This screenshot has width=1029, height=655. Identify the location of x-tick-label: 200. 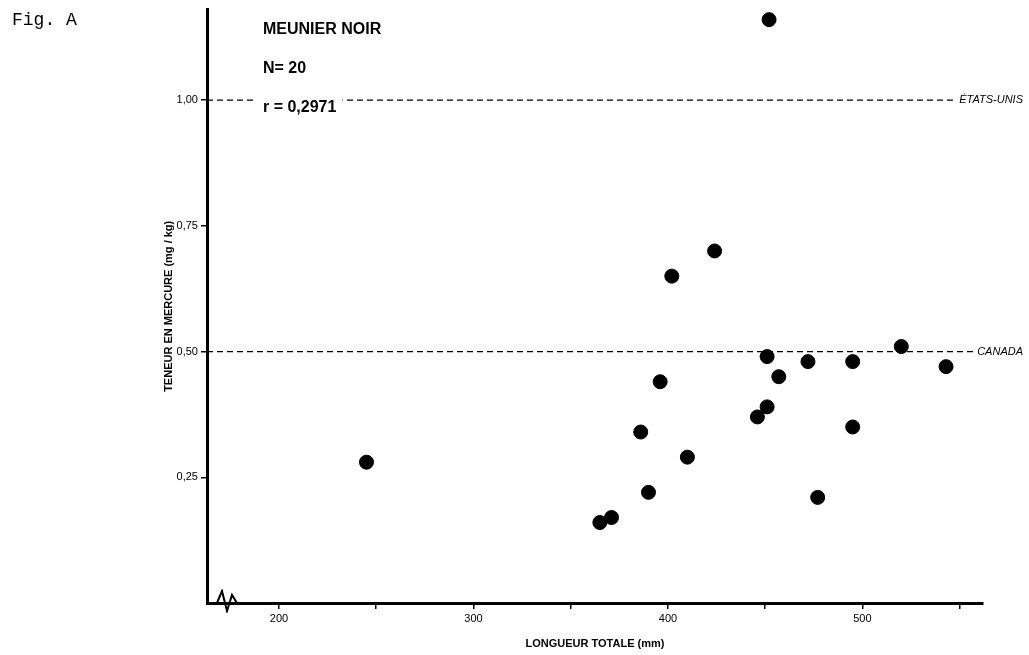
(279, 617).